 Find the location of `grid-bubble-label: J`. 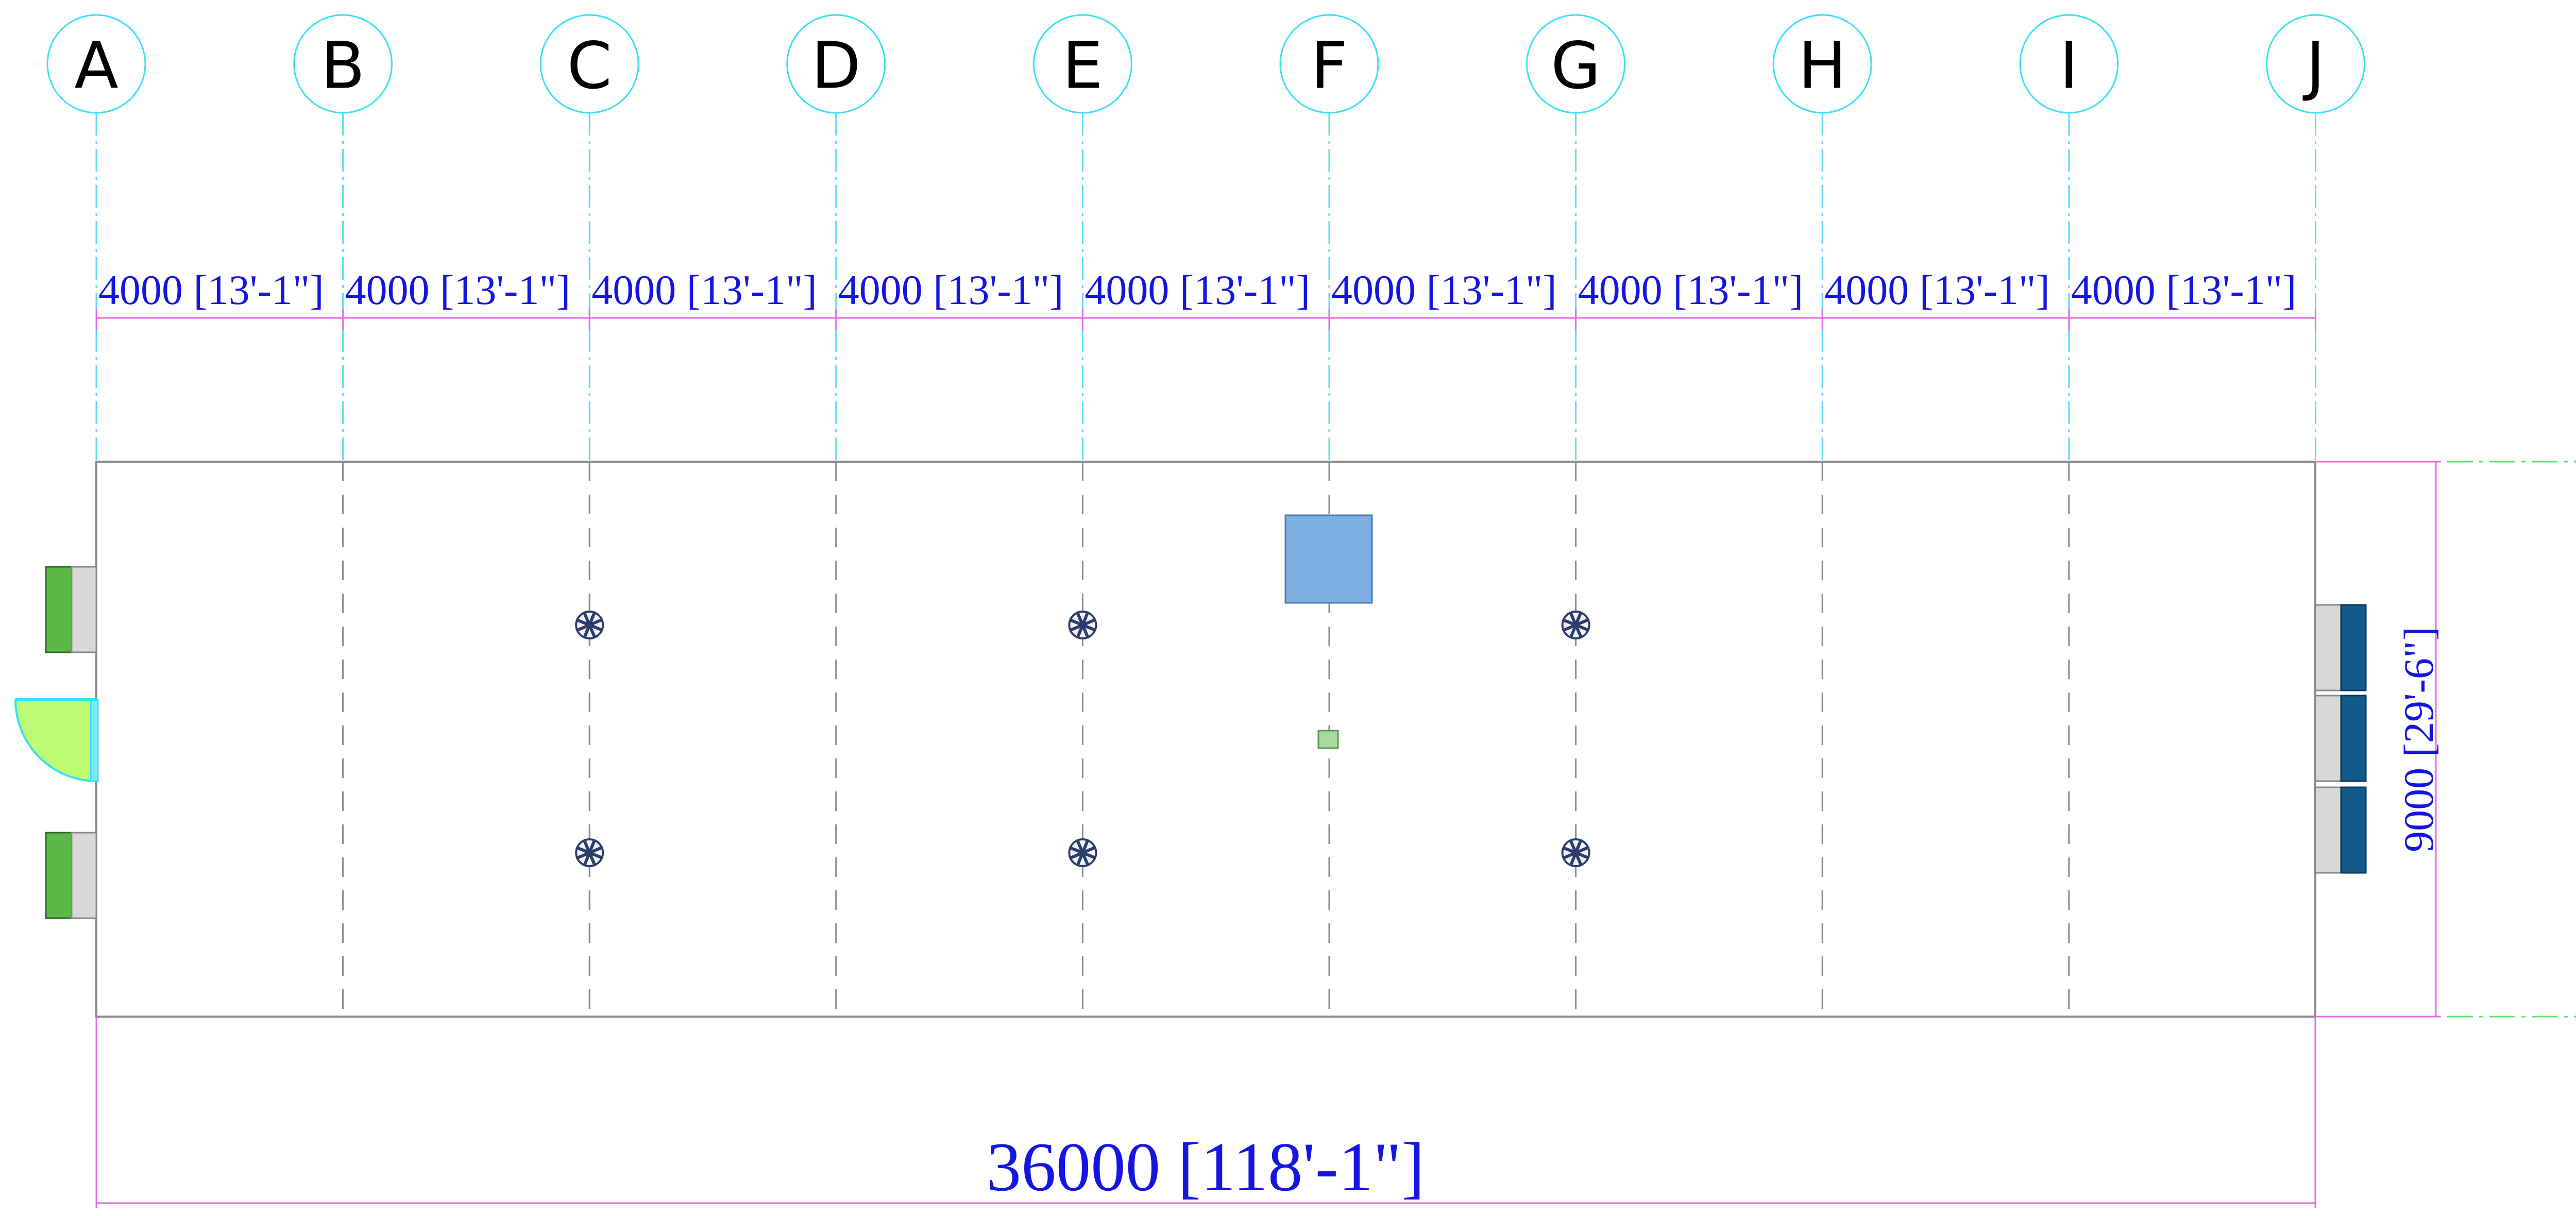

grid-bubble-label: J is located at coordinates (2313, 66).